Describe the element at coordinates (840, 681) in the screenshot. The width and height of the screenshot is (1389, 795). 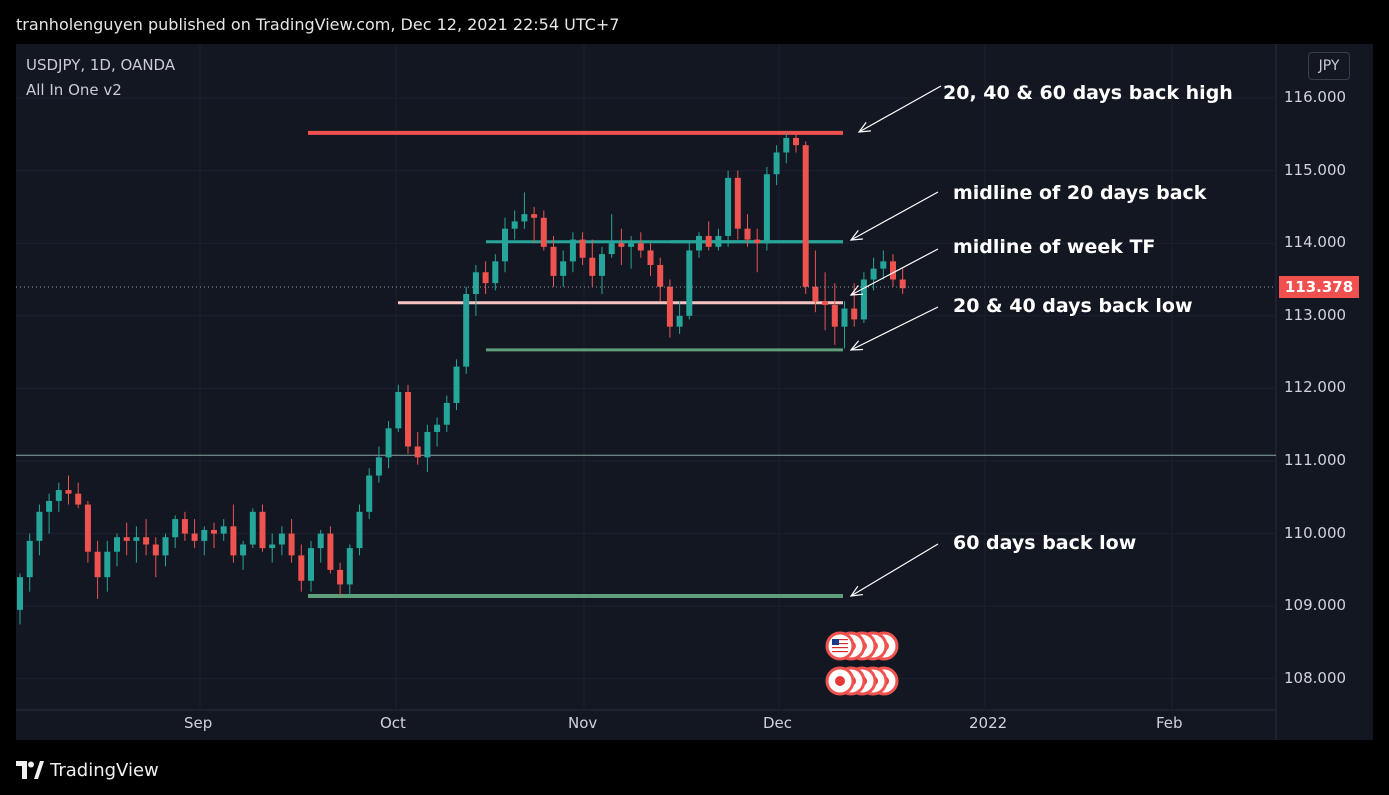
I see `event-marker-jp` at that location.